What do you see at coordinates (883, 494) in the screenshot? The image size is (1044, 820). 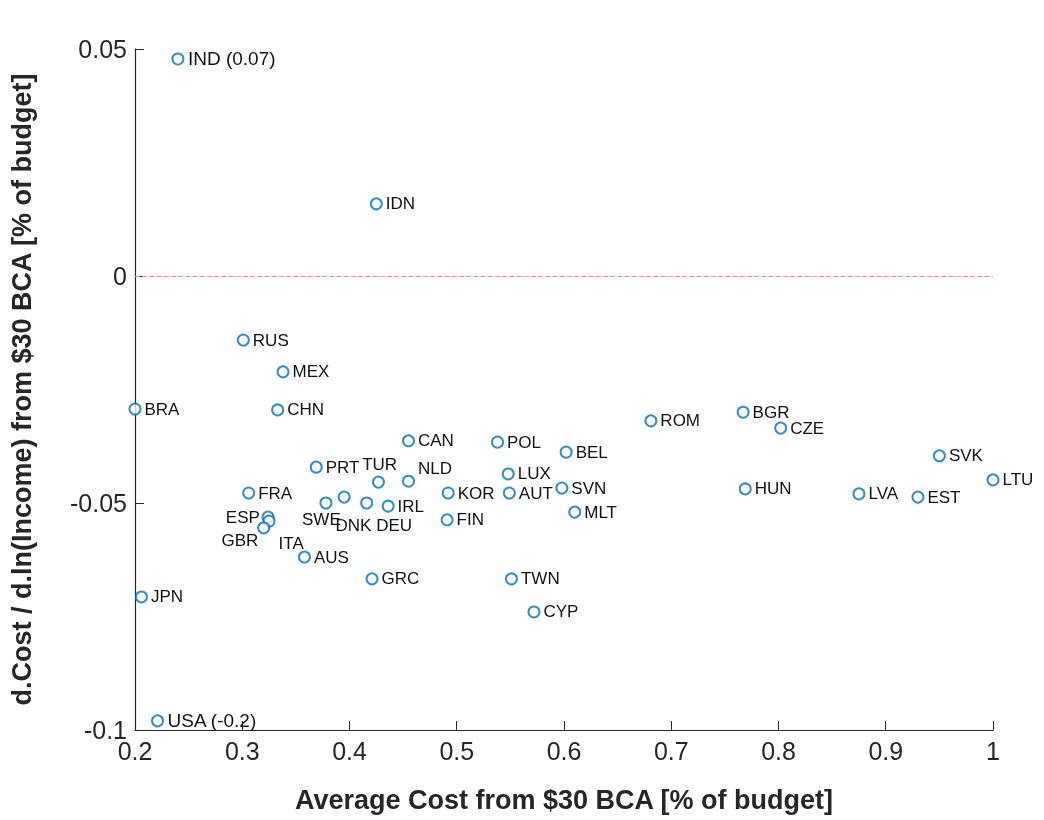 I see `data-label: LVA` at bounding box center [883, 494].